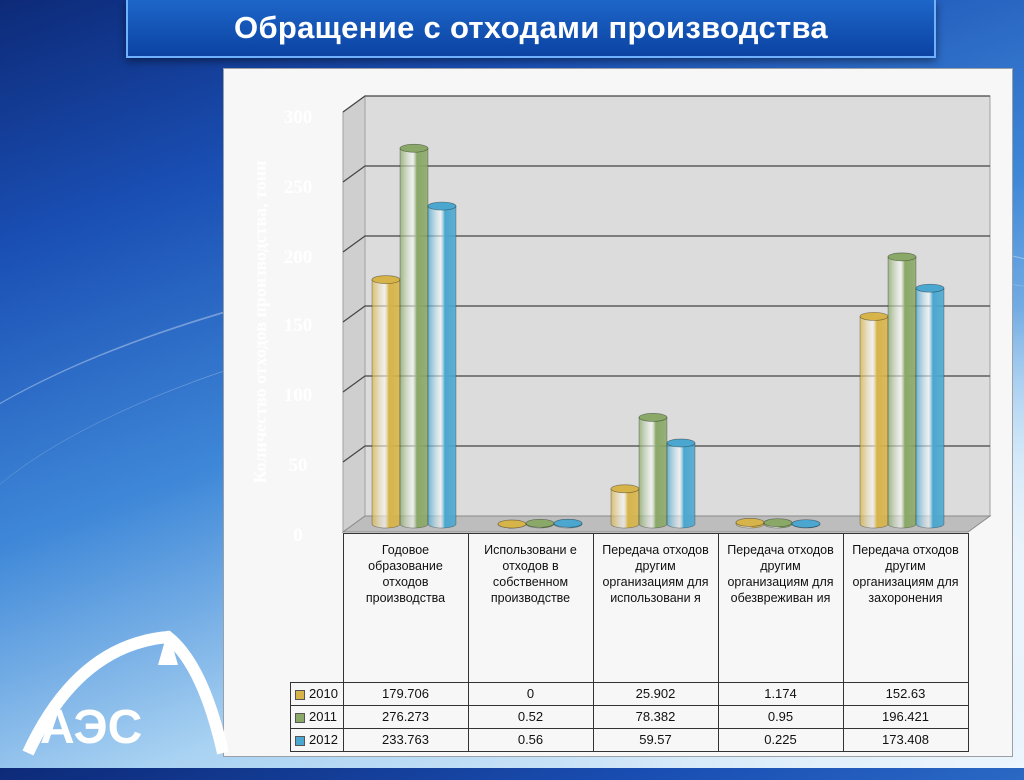  I want to click on data-label: 0.95, so click(780, 716).